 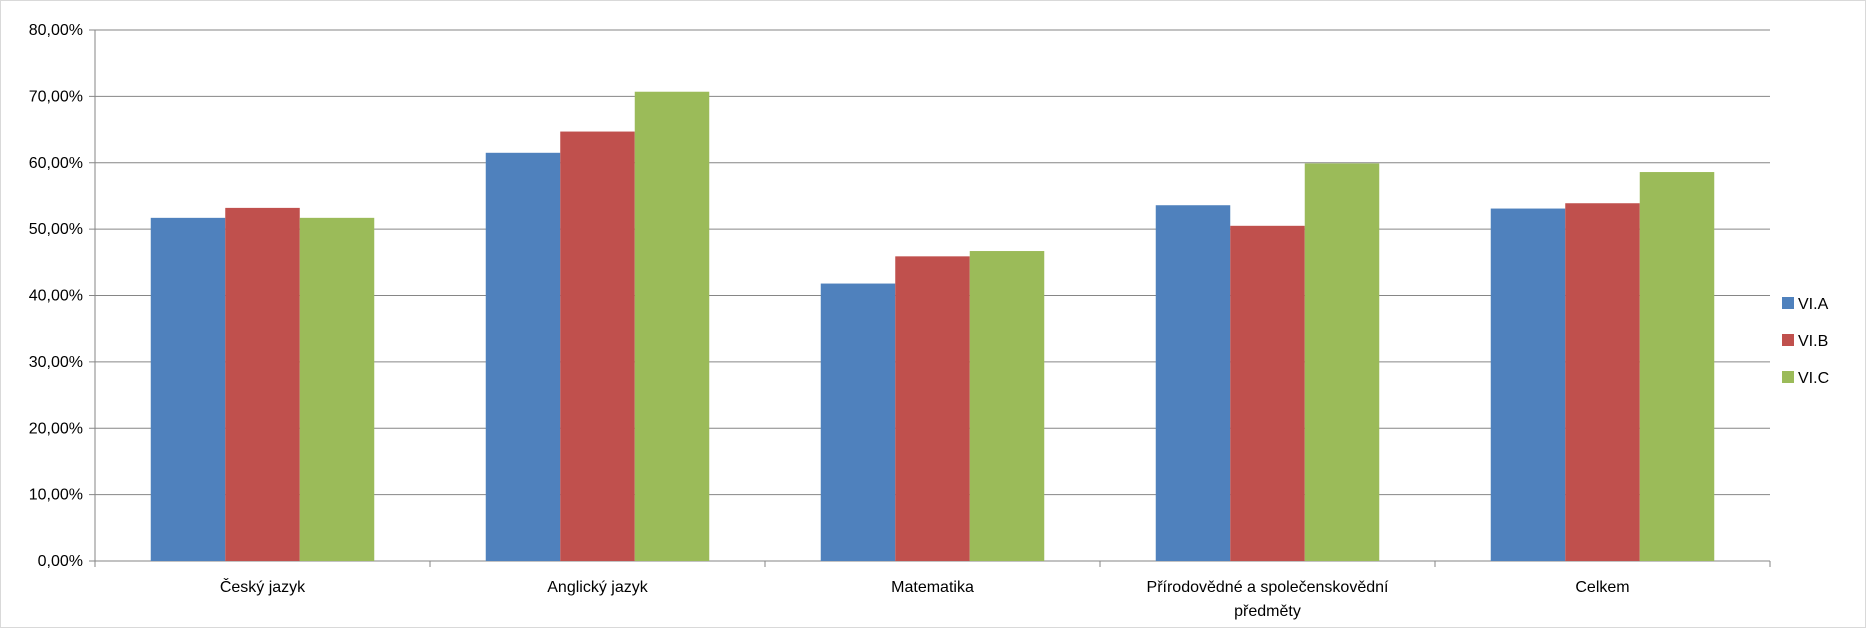 What do you see at coordinates (932, 587) in the screenshot?
I see `x-category-label: Matematika` at bounding box center [932, 587].